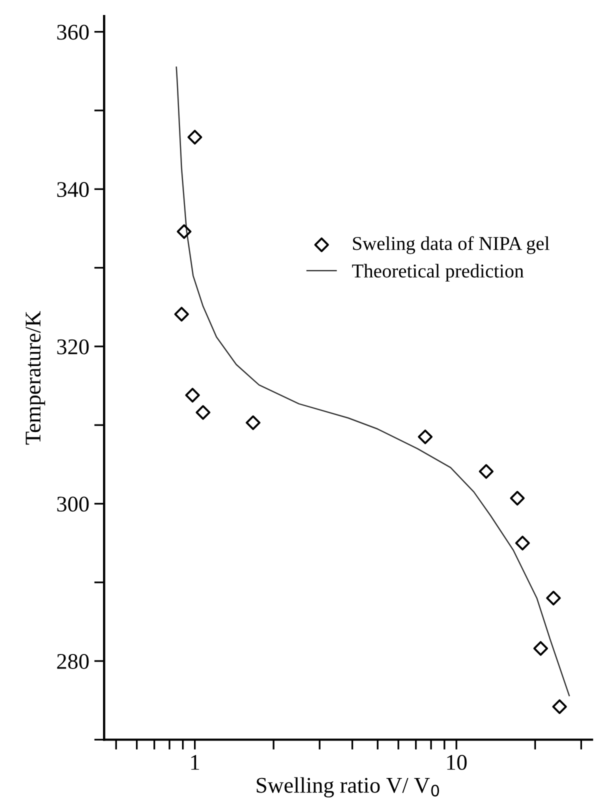  Describe the element at coordinates (348, 787) in the screenshot. I see `x-axis-title: Swelling ratio V/ V$_{0}$` at that location.